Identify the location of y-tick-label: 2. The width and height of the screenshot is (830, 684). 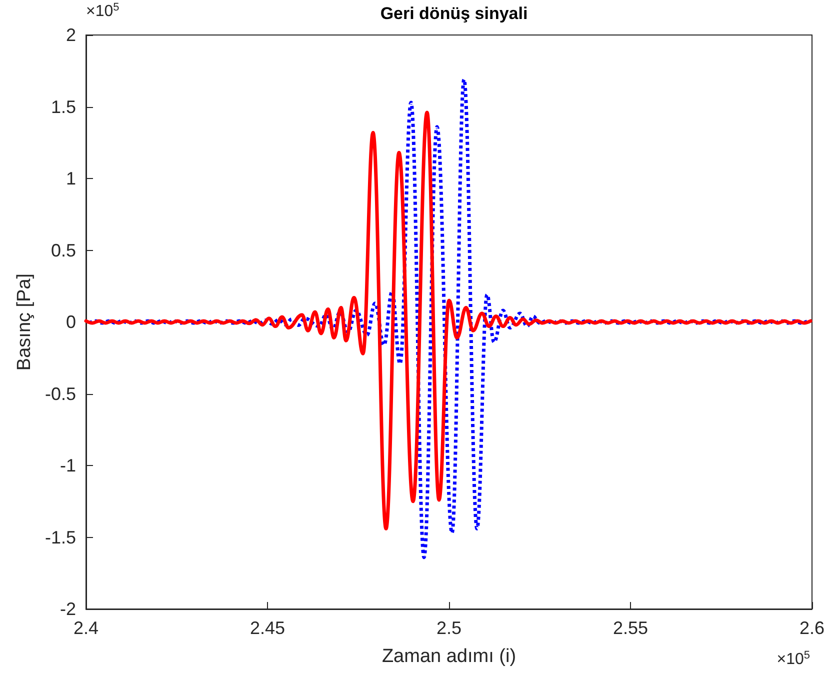
(71, 35).